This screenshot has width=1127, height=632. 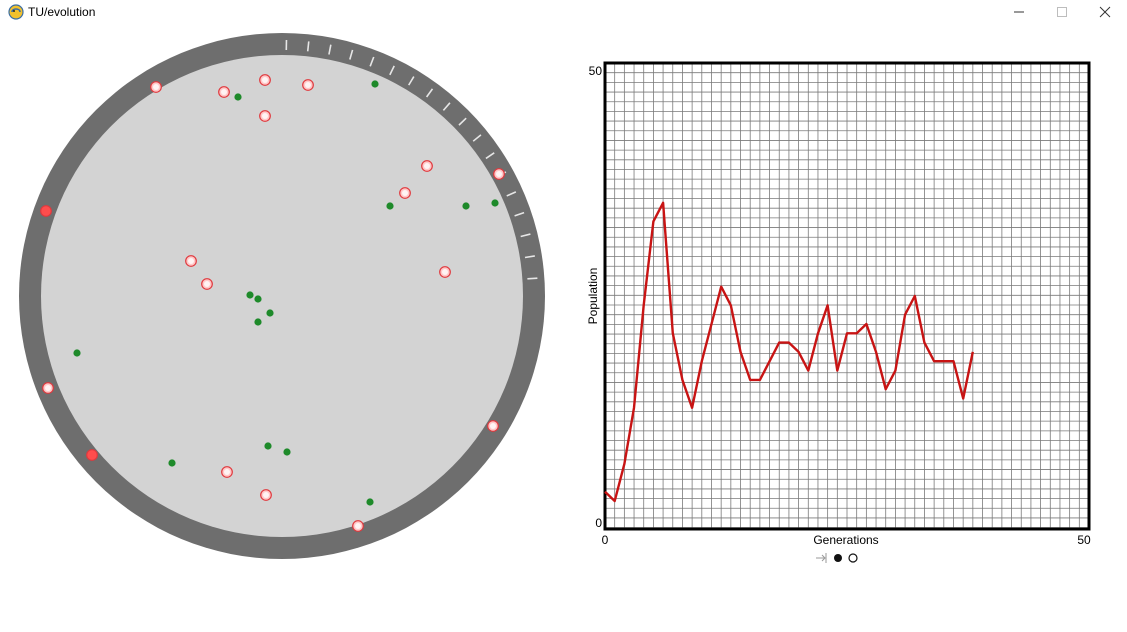 I want to click on hollow-dot-icon, so click(x=853, y=558).